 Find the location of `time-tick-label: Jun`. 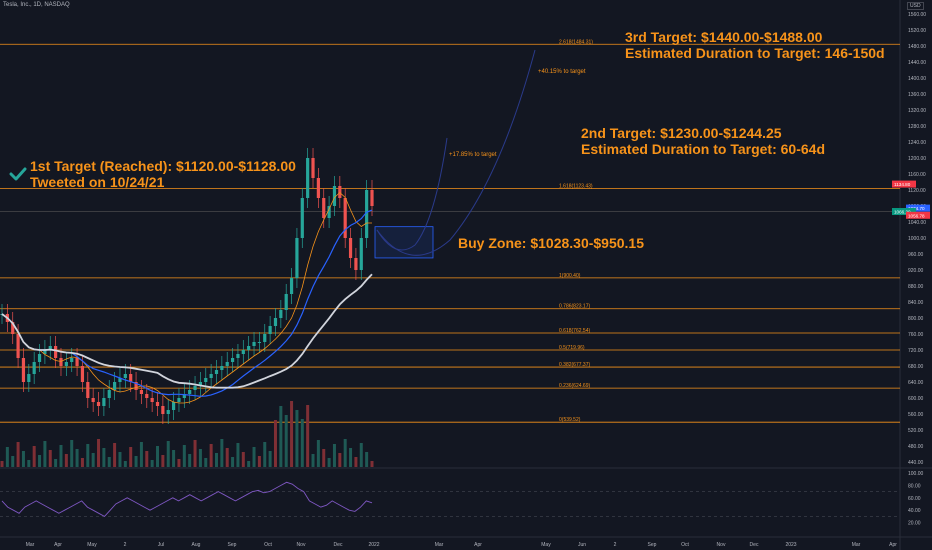

time-tick-label: Jun is located at coordinates (582, 545).